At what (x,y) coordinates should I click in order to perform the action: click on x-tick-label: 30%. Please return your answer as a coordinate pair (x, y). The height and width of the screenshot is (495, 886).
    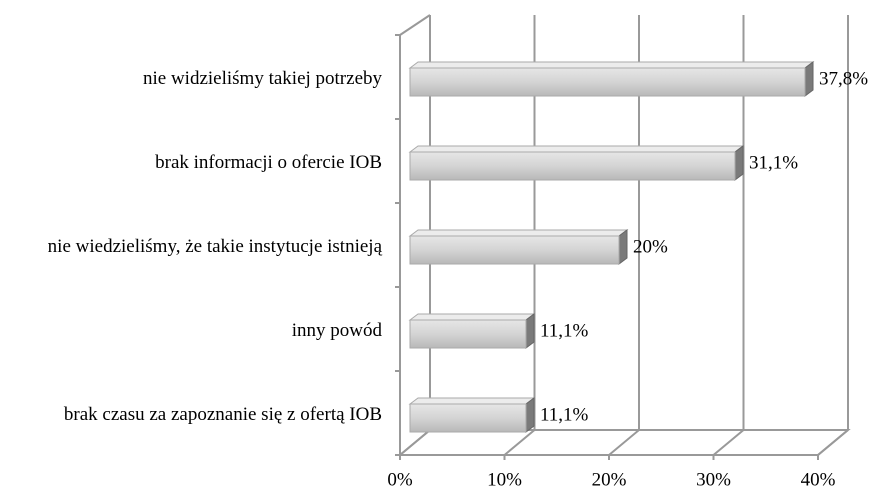
    Looking at the image, I should click on (713, 479).